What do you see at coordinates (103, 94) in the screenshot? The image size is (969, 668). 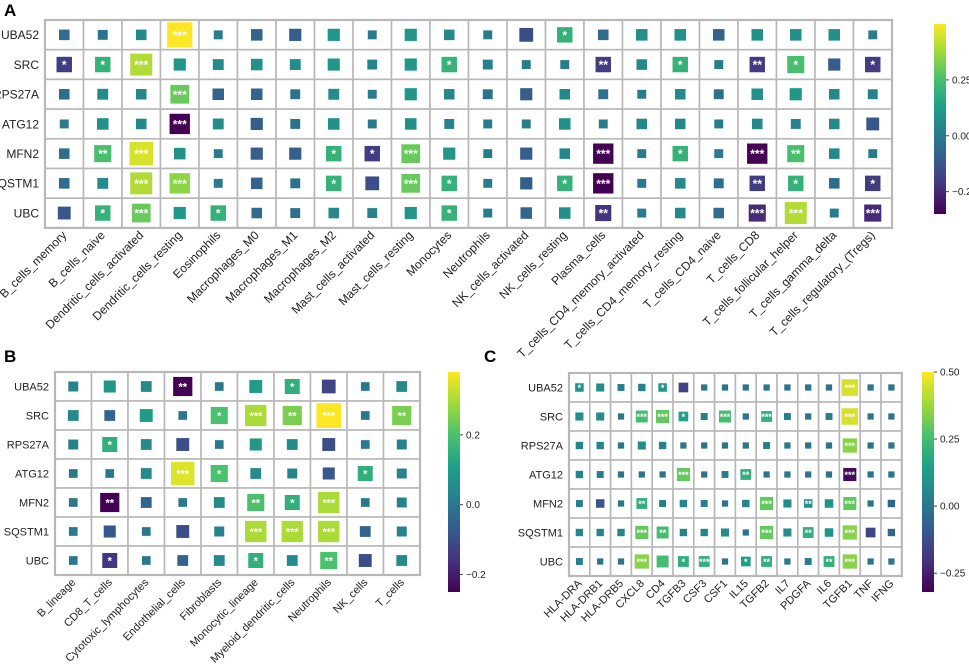 I see `heatmap-cell-rps27a-b_cells_naive` at bounding box center [103, 94].